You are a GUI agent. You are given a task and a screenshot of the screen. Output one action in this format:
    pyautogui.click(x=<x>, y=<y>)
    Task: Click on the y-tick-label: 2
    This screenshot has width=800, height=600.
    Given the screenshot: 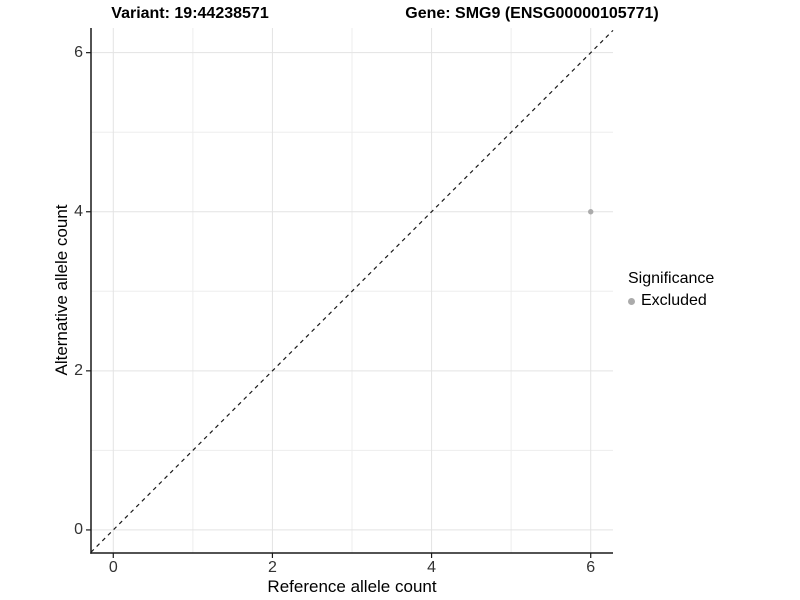 What is the action you would take?
    pyautogui.click(x=78, y=370)
    